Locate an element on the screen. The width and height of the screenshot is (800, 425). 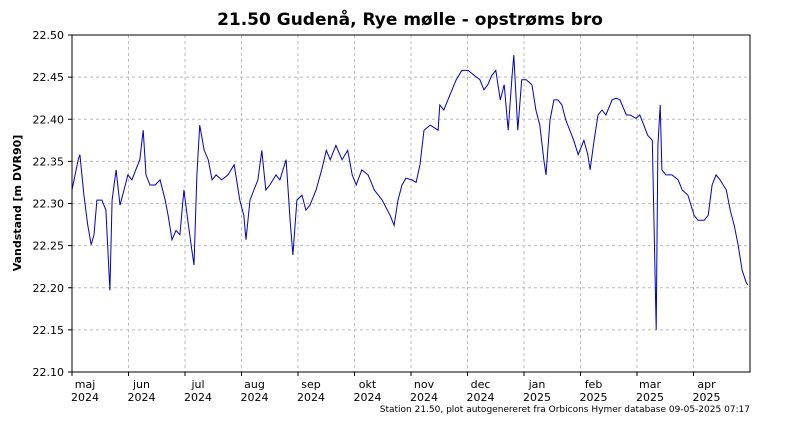
y-tick-label: 22.30 is located at coordinates (49, 204).